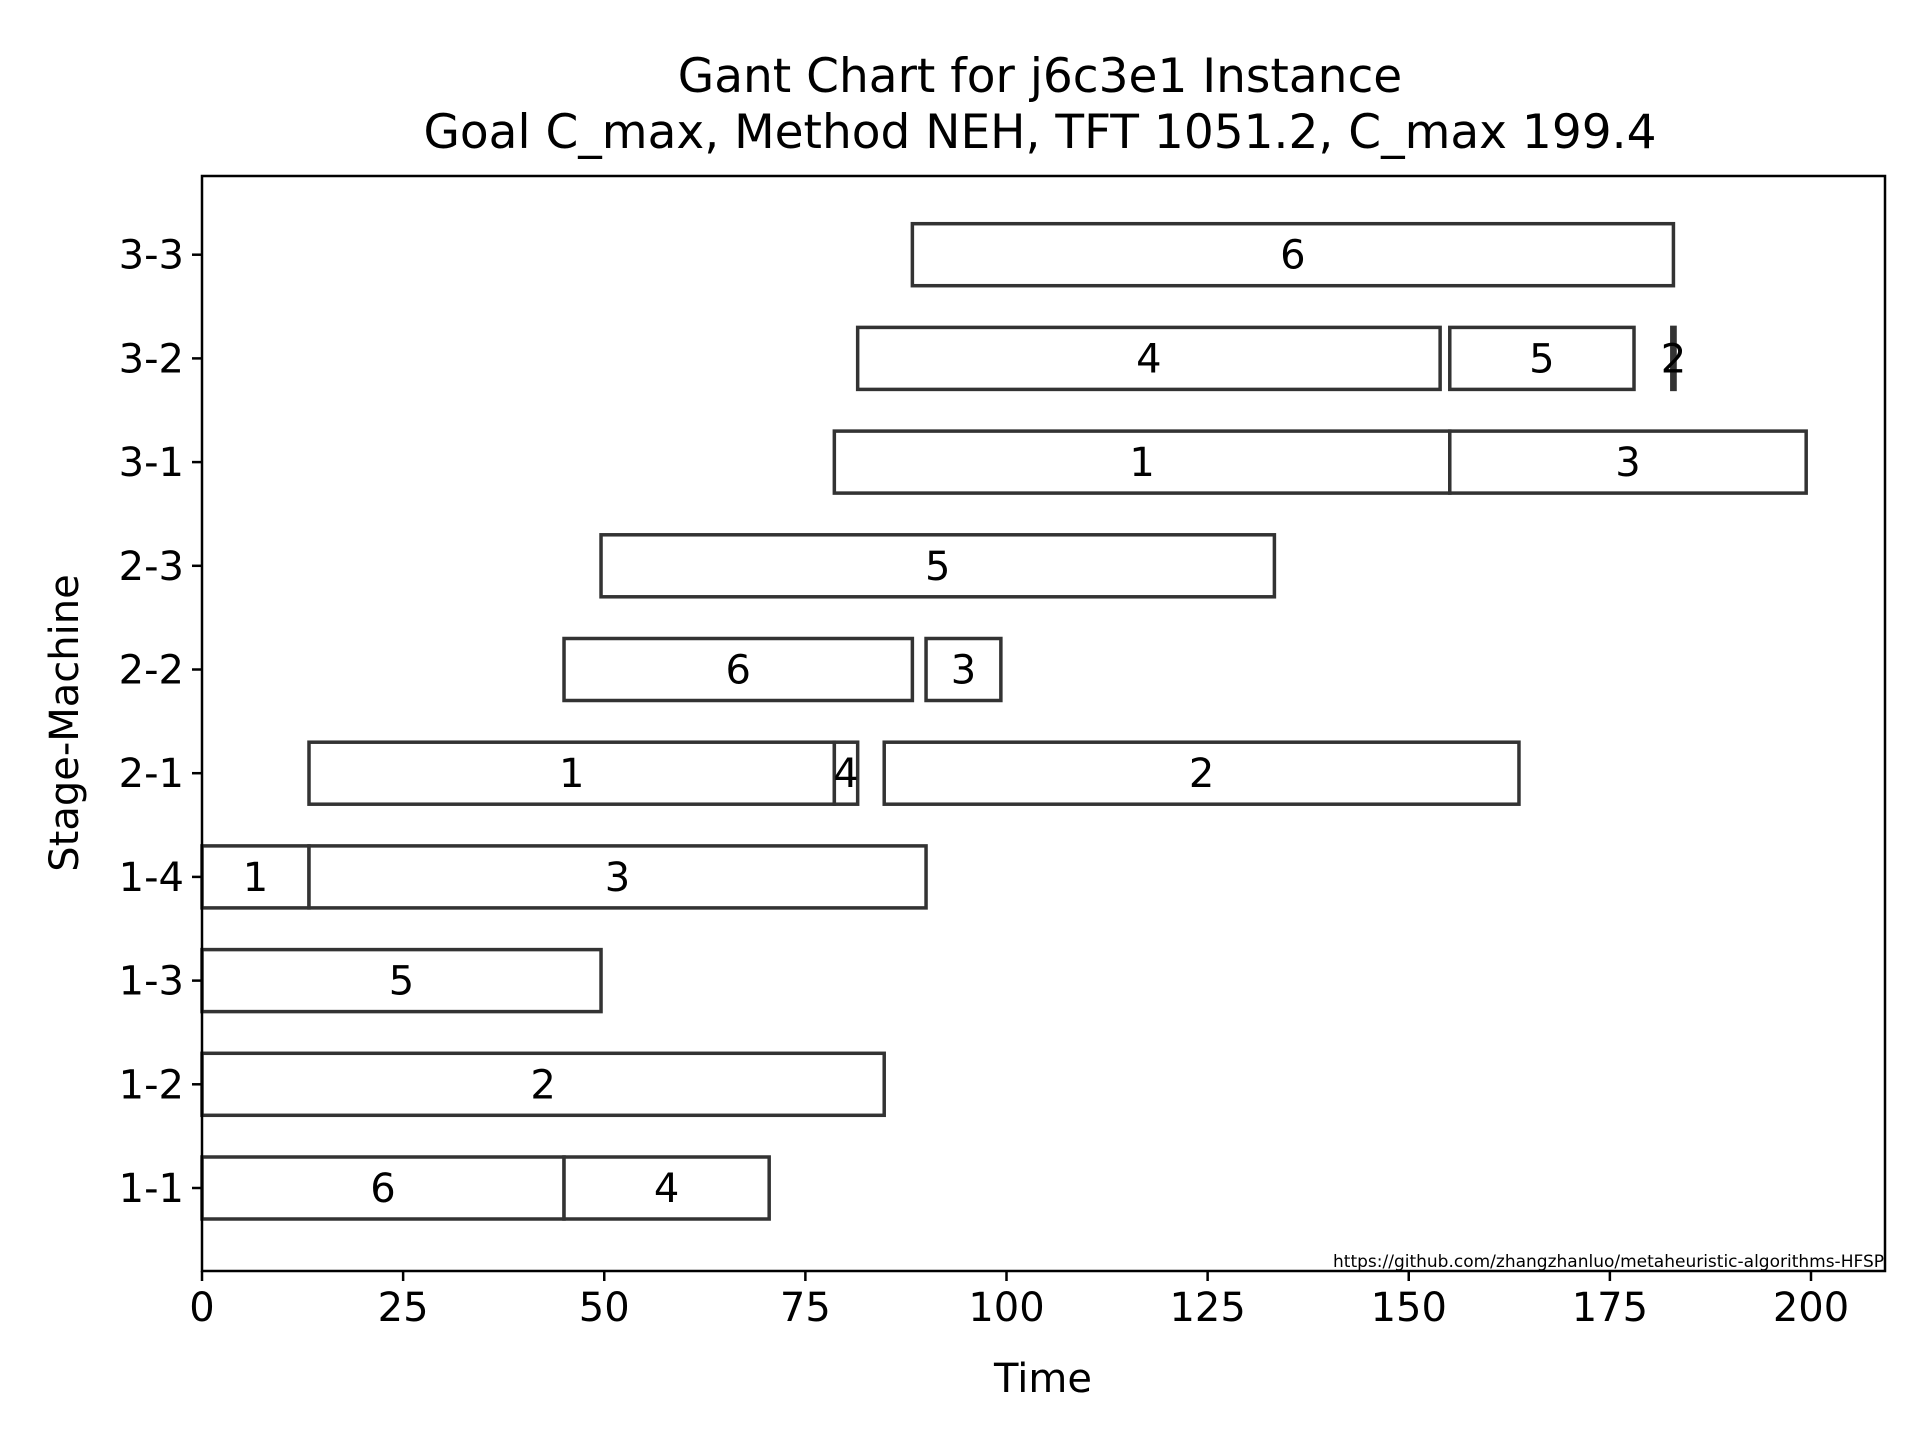 The height and width of the screenshot is (1440, 1920). What do you see at coordinates (1042, 1379) in the screenshot?
I see `x-axis-label: Time` at bounding box center [1042, 1379].